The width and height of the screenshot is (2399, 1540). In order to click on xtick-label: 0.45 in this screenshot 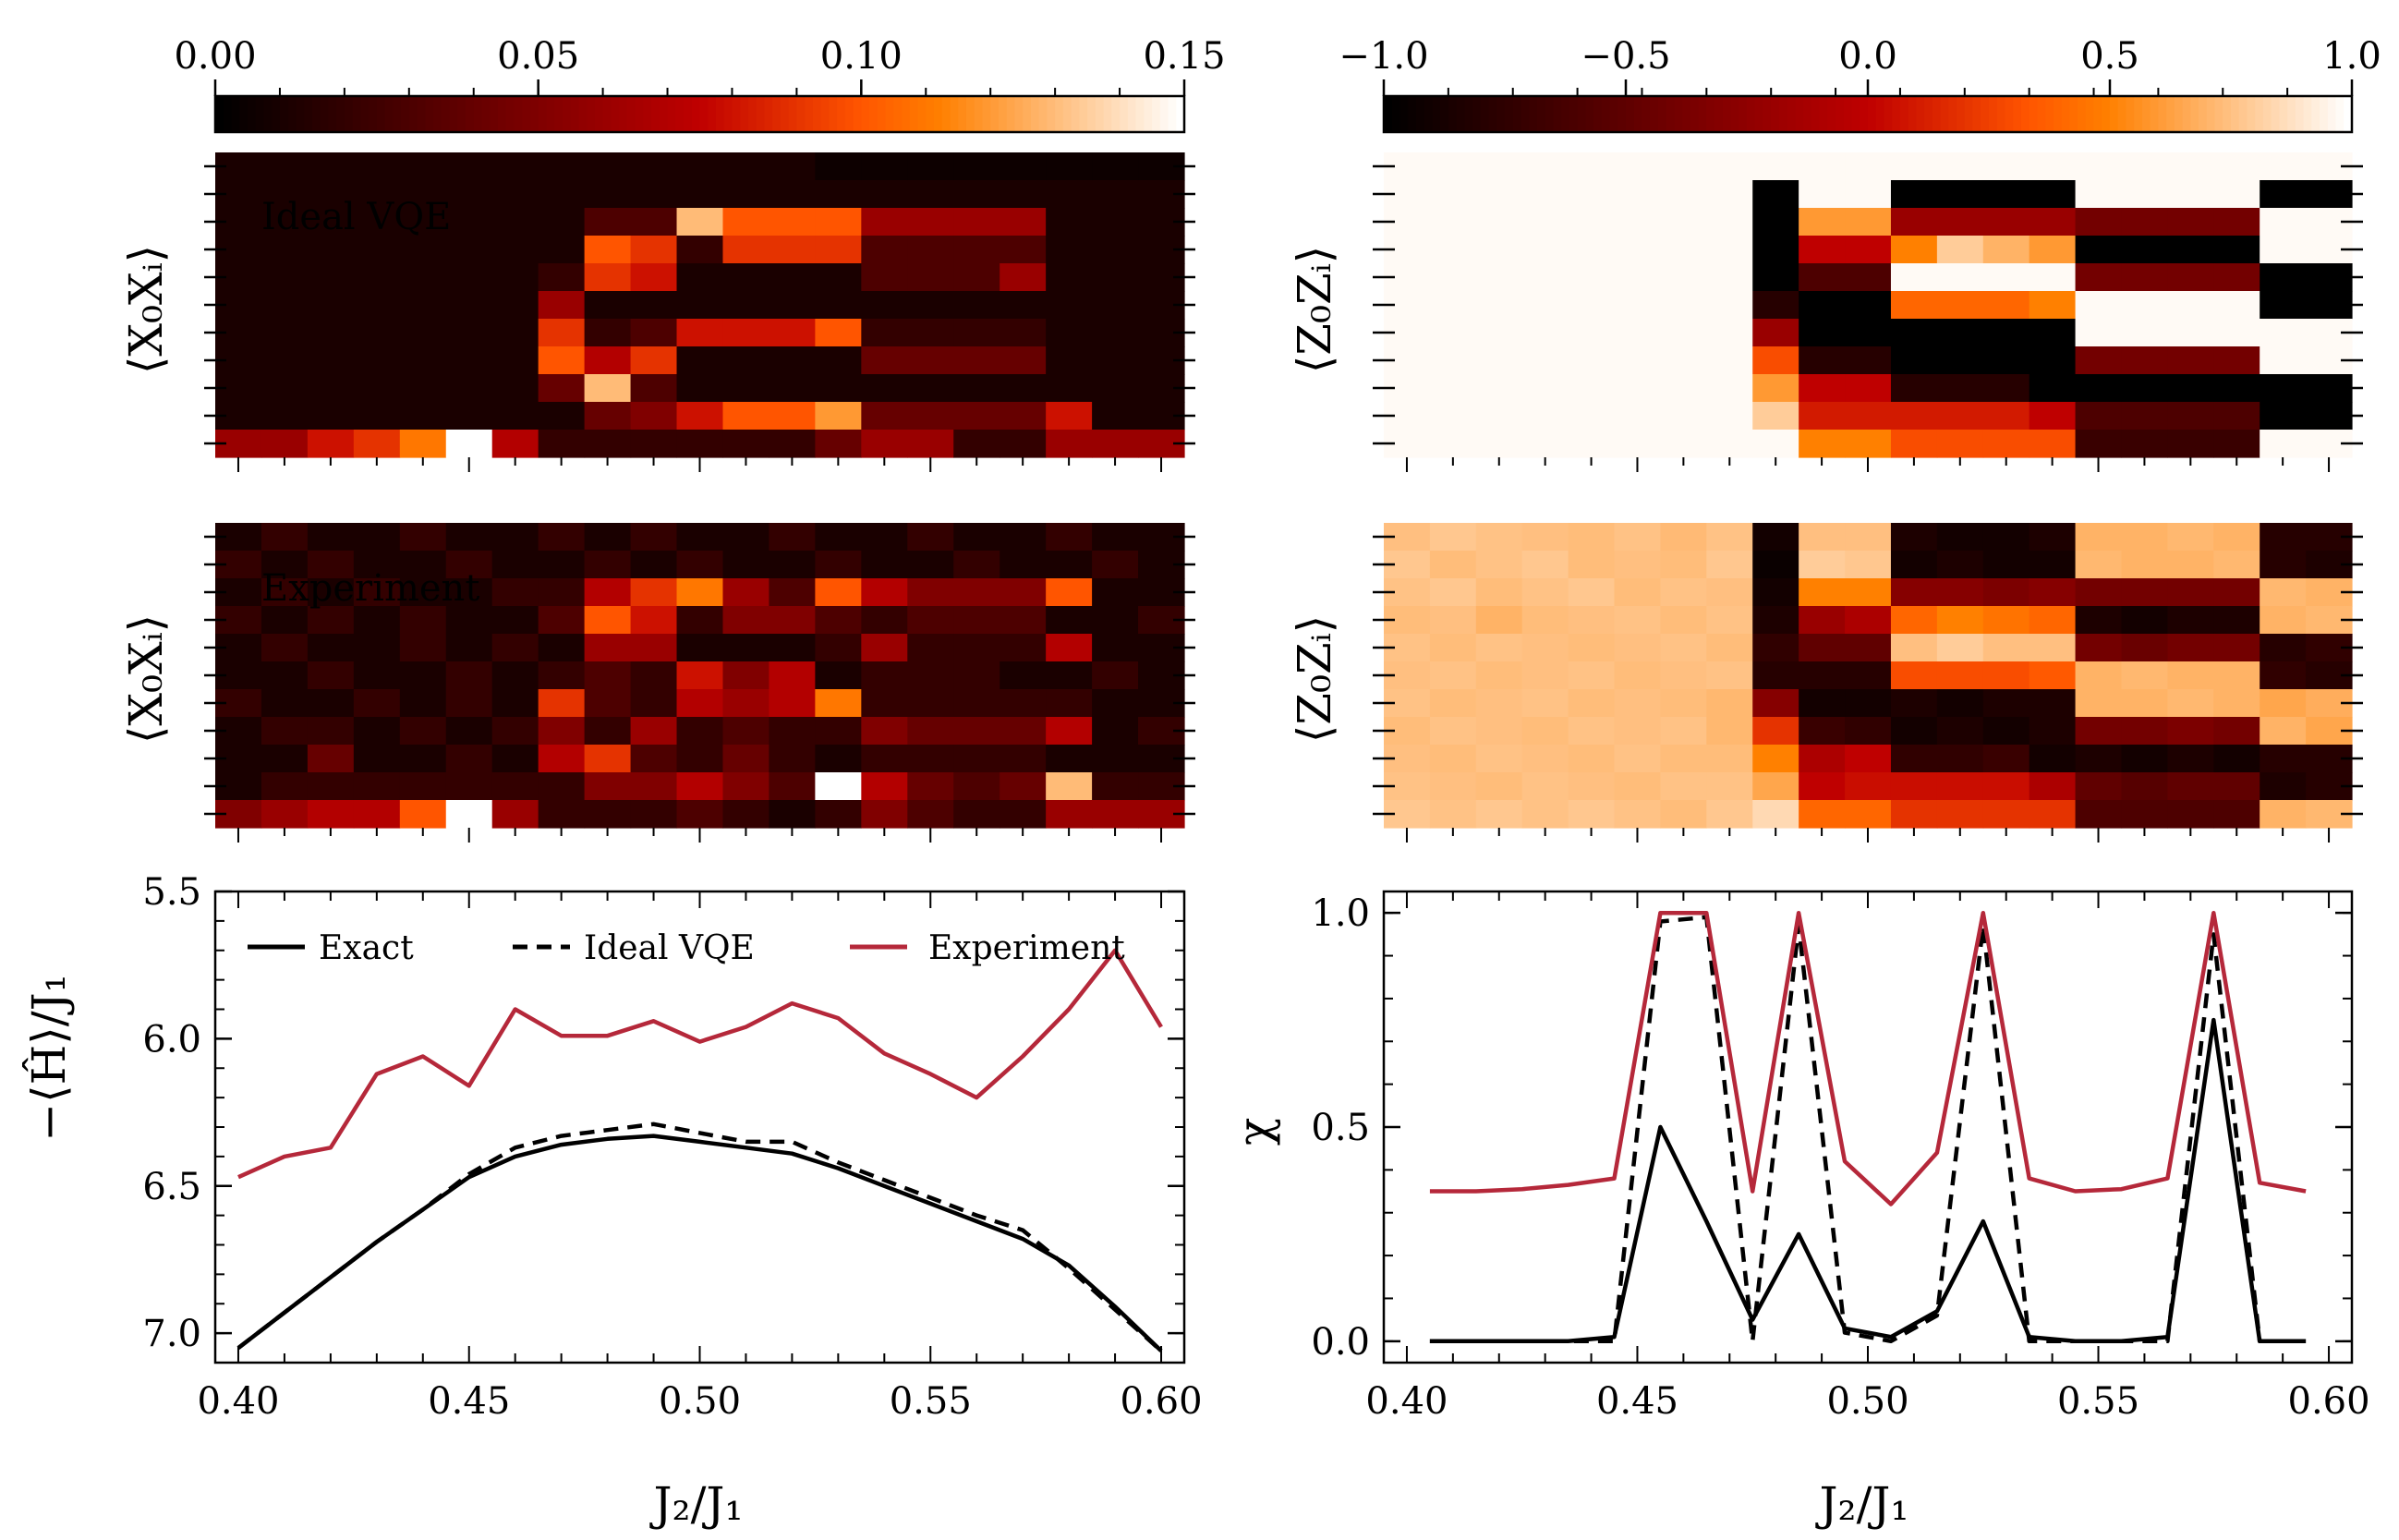, I will do `click(469, 1402)`.